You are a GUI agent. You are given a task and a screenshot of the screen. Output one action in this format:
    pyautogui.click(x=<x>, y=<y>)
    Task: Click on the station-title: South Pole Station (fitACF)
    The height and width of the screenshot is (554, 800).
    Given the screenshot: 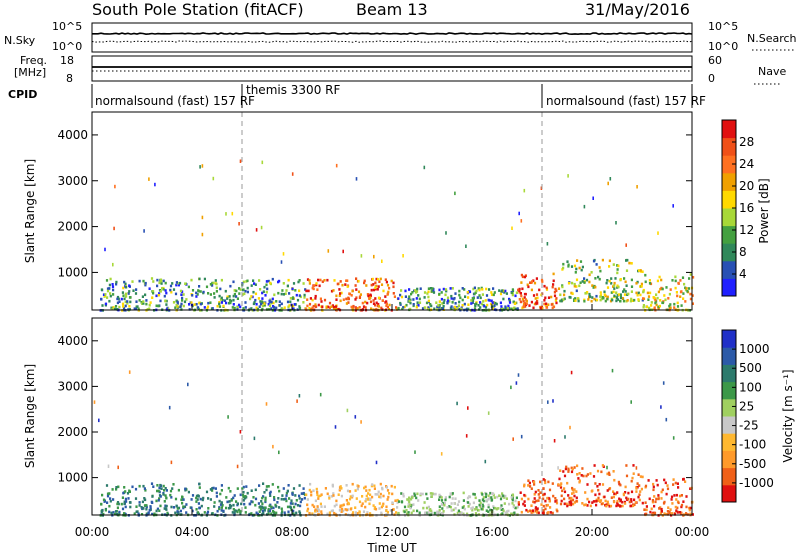 What is the action you would take?
    pyautogui.click(x=198, y=9)
    